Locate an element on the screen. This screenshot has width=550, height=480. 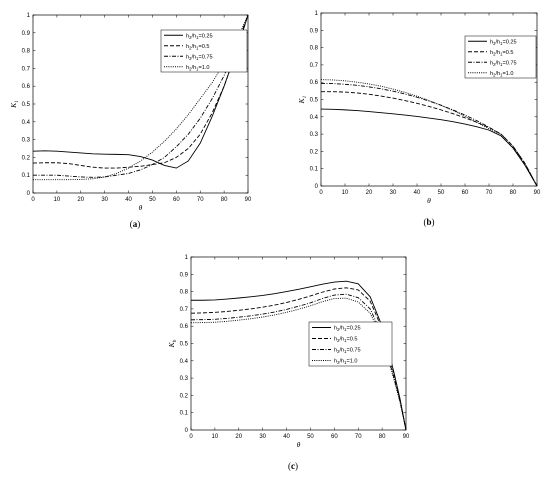
x-tick-label: 20 is located at coordinates (238, 437).